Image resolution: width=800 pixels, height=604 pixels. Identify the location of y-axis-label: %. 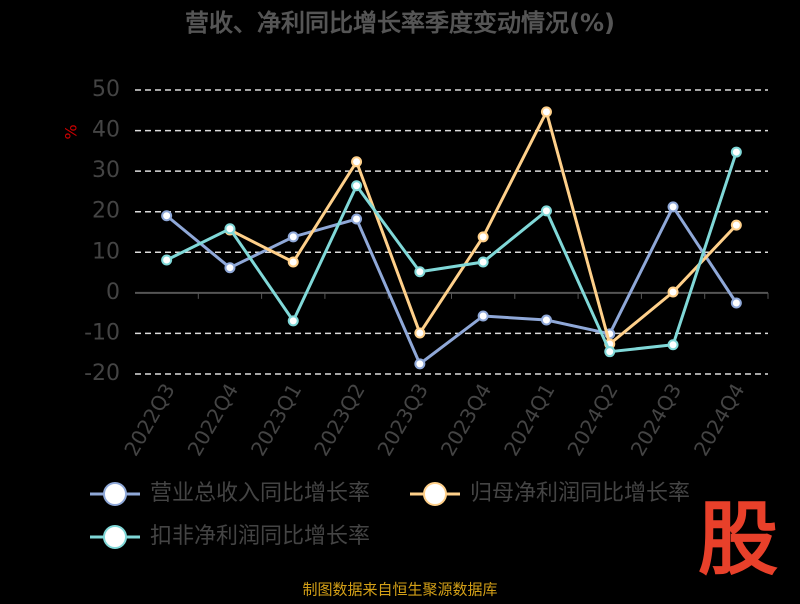
(71, 131).